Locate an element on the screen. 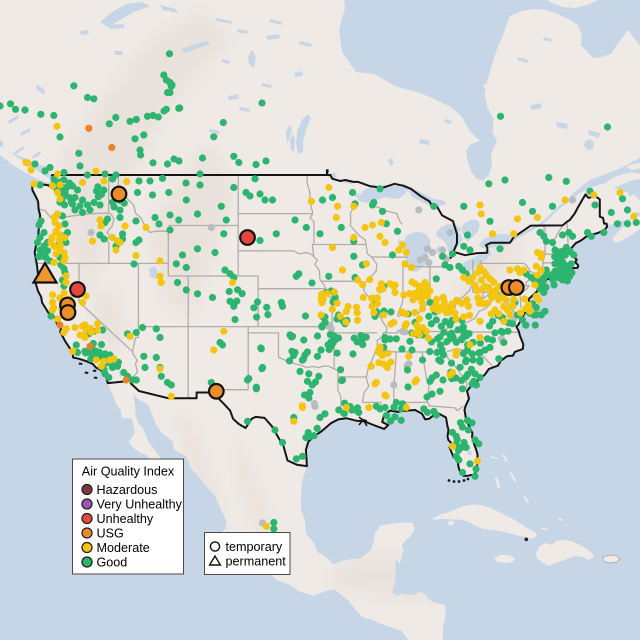  svg-text: permanent is located at coordinates (256, 562).